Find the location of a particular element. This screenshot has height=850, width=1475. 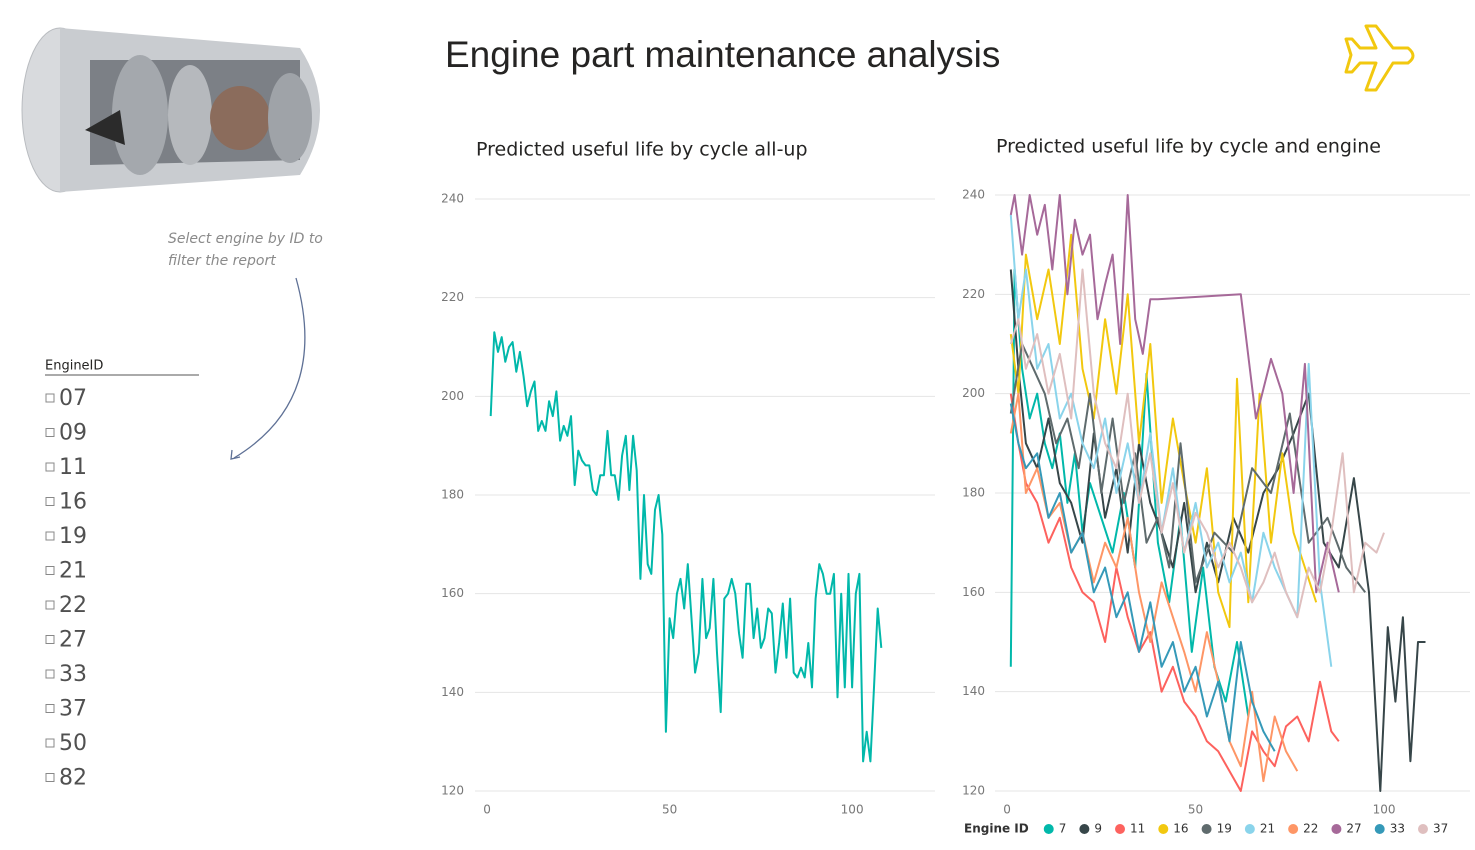

legend-label: 22 is located at coordinates (1310, 829).